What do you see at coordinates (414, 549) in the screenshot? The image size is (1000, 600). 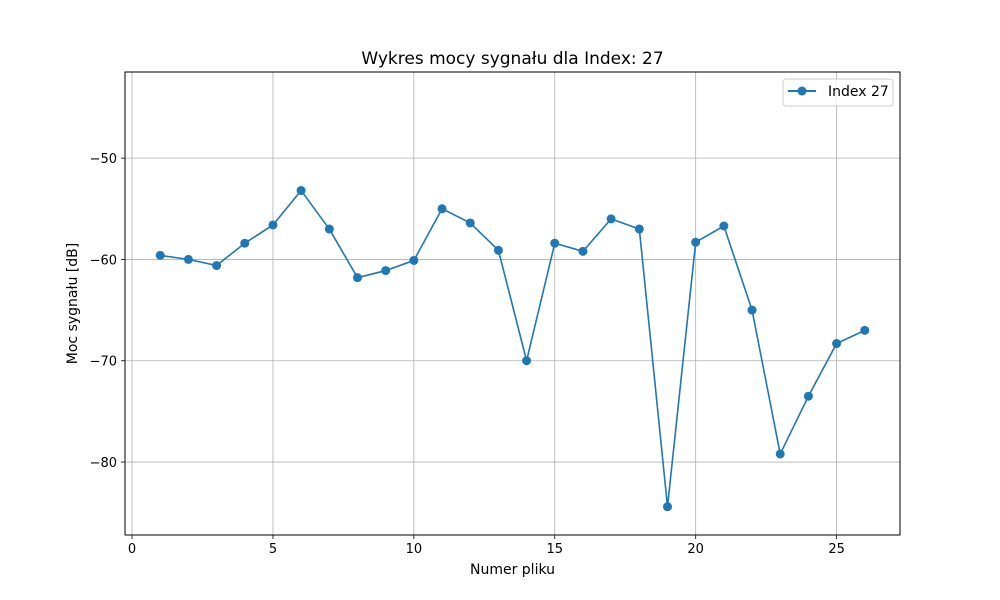 I see `x-tick-label: 10` at bounding box center [414, 549].